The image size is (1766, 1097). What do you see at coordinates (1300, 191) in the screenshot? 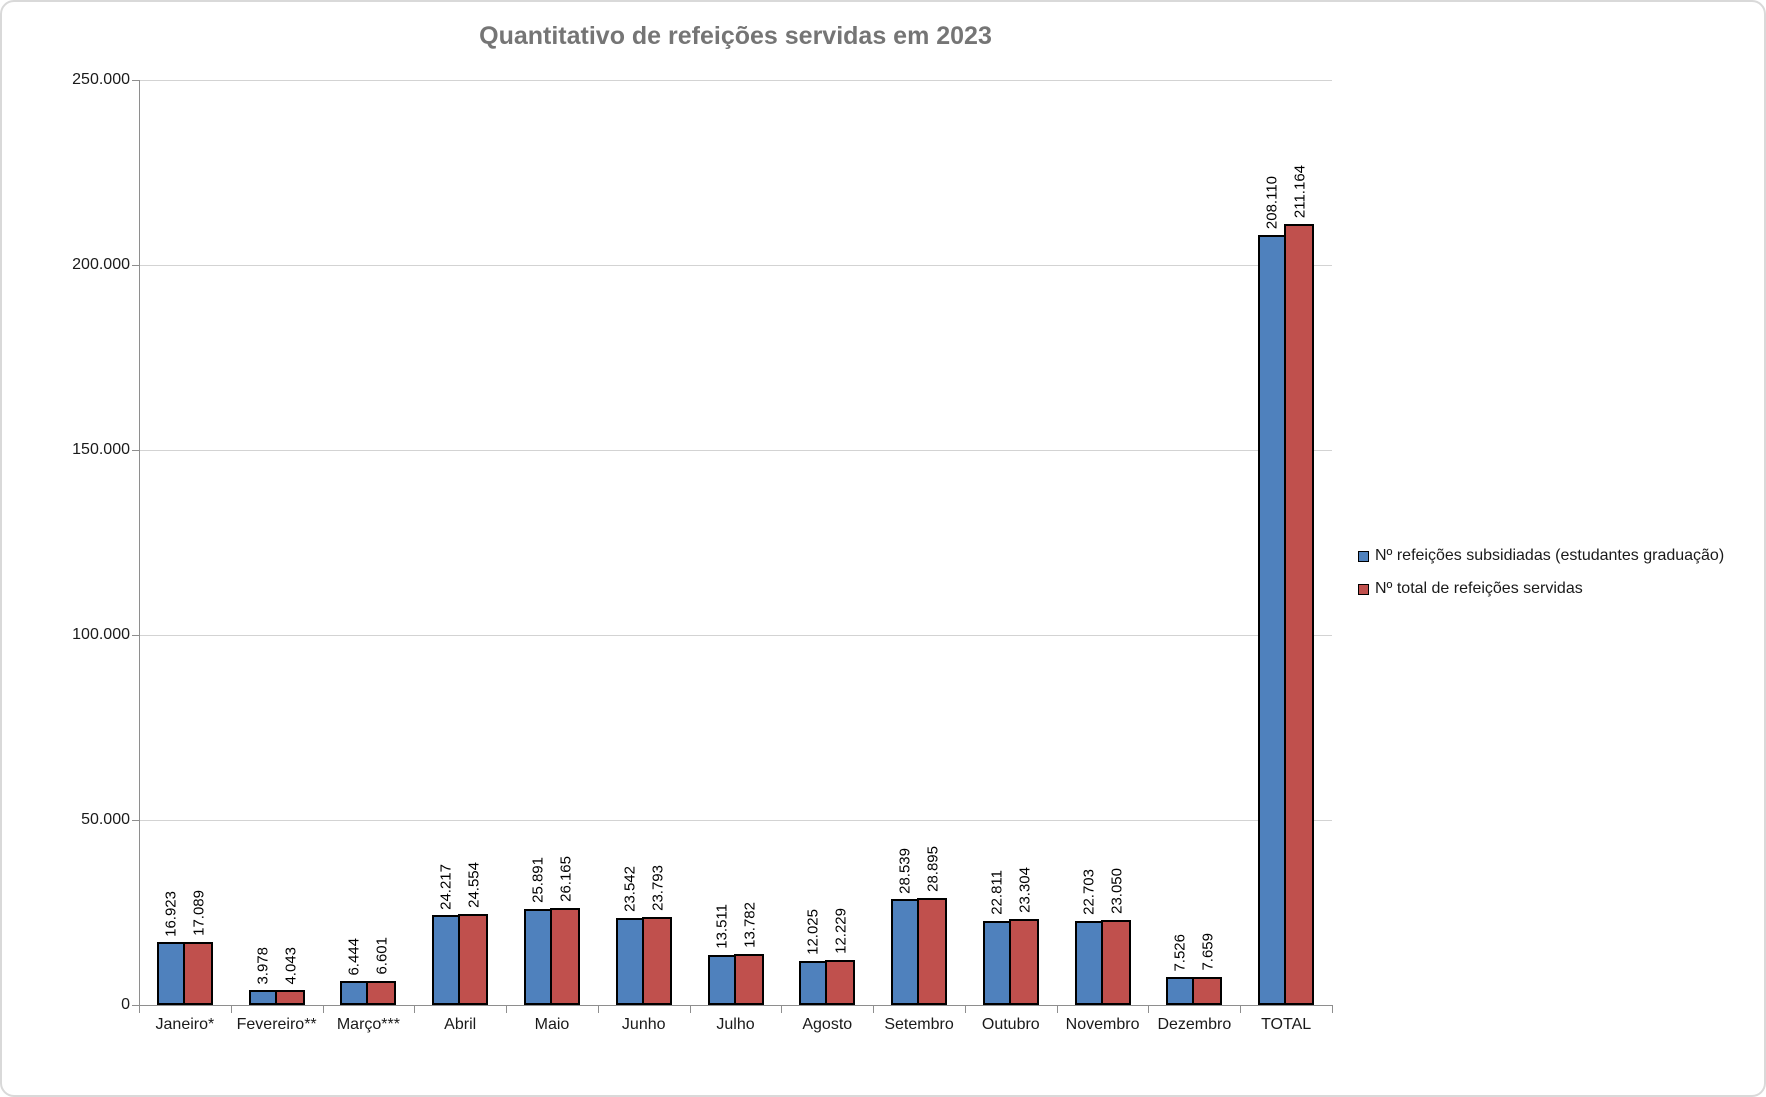
I see `bar-value-label: 211.164` at bounding box center [1300, 191].